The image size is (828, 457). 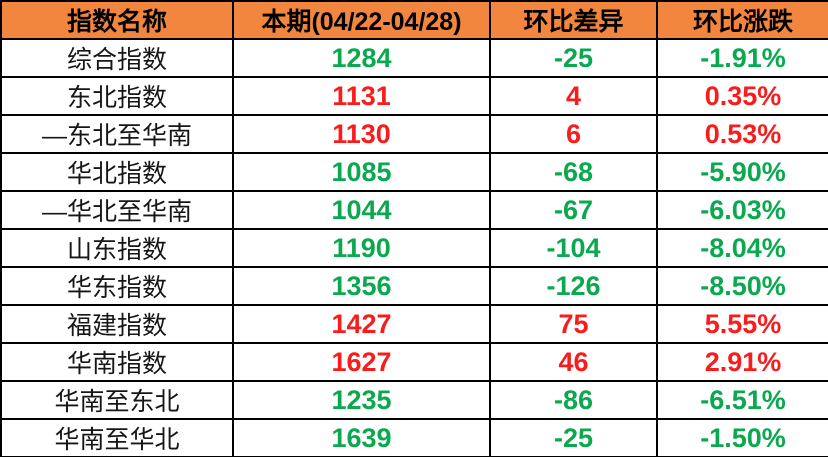 I want to click on index-name-cell: 山东指数, so click(x=117, y=248).